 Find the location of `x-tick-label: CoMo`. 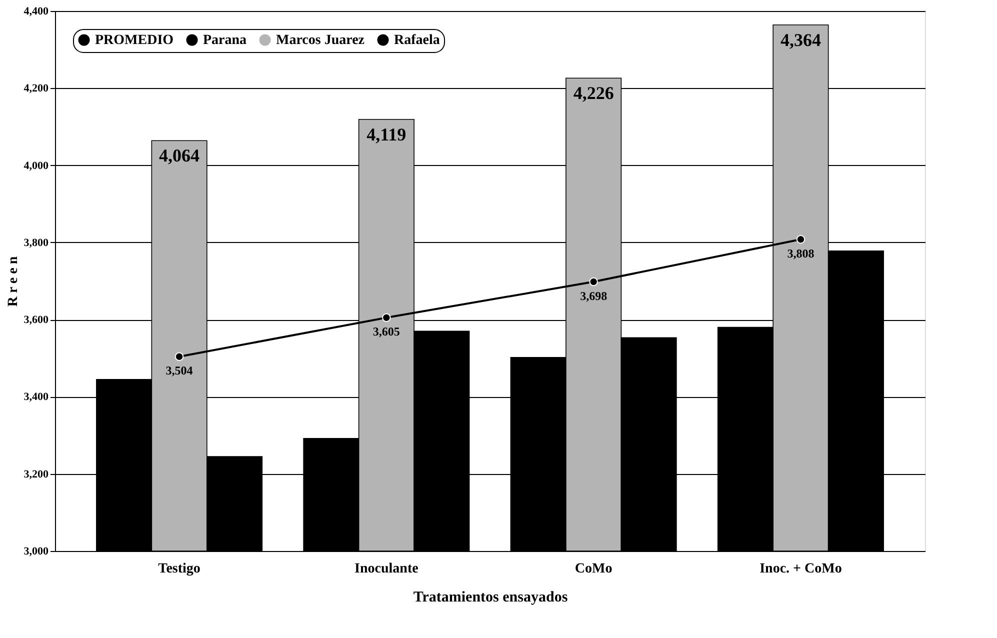

x-tick-label: CoMo is located at coordinates (593, 569).